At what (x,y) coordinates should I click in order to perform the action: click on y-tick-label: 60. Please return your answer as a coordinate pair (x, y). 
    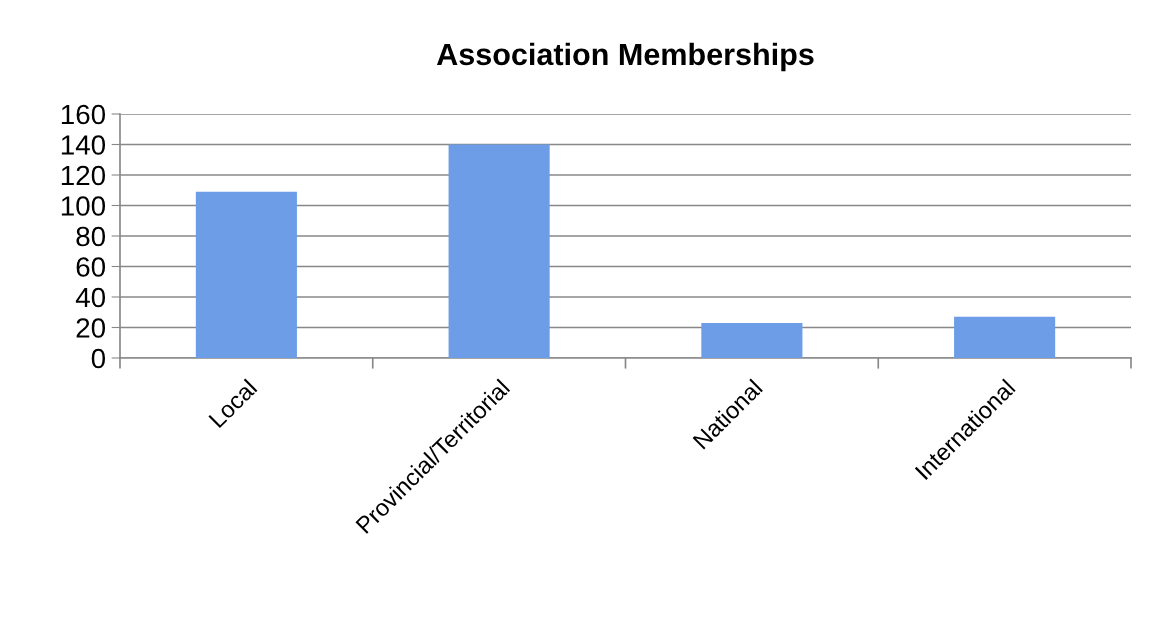
    Looking at the image, I should click on (91, 267).